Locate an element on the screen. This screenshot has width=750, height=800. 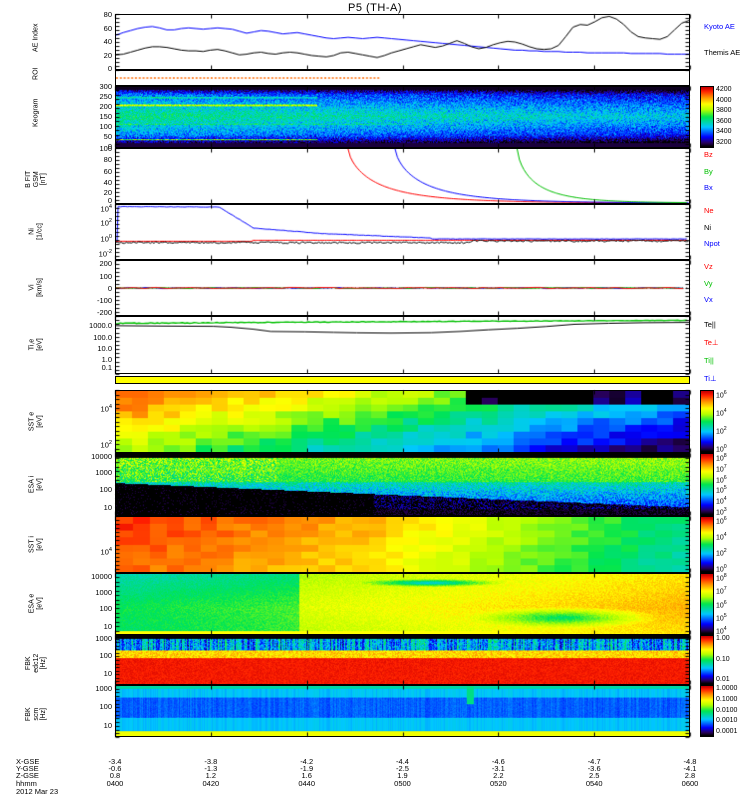
panel-canvas-sst-i is located at coordinates (402, 544).